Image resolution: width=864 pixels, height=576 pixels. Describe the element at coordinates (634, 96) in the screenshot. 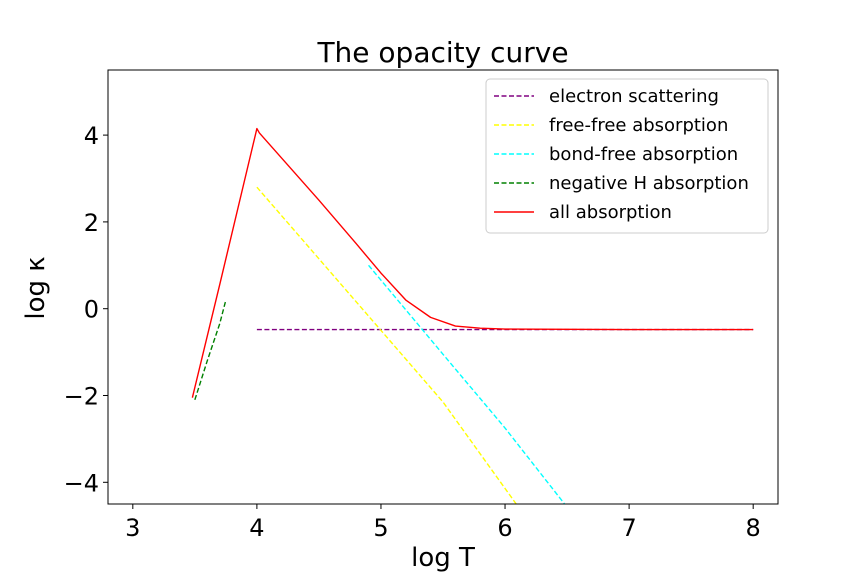

I see `legend-label: electron scattering` at that location.